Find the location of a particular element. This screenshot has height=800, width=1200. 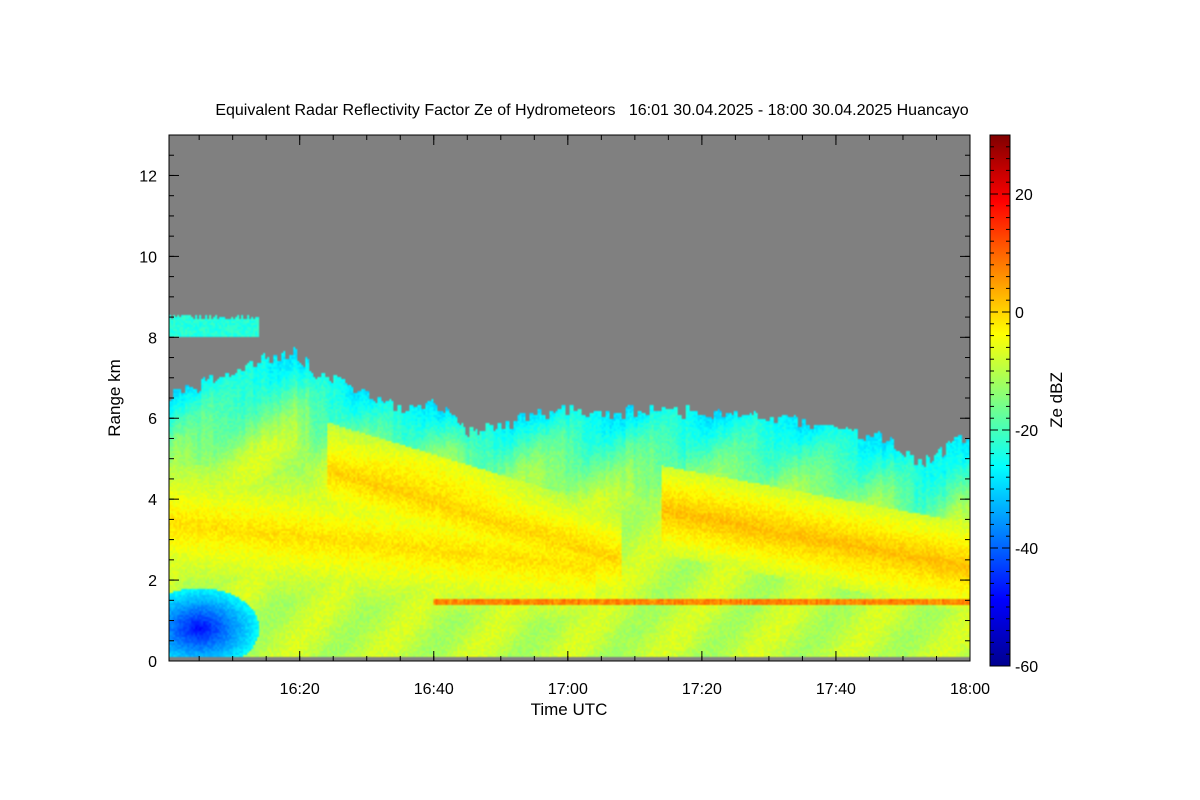

x-tick-label: 17:20 is located at coordinates (702, 689).